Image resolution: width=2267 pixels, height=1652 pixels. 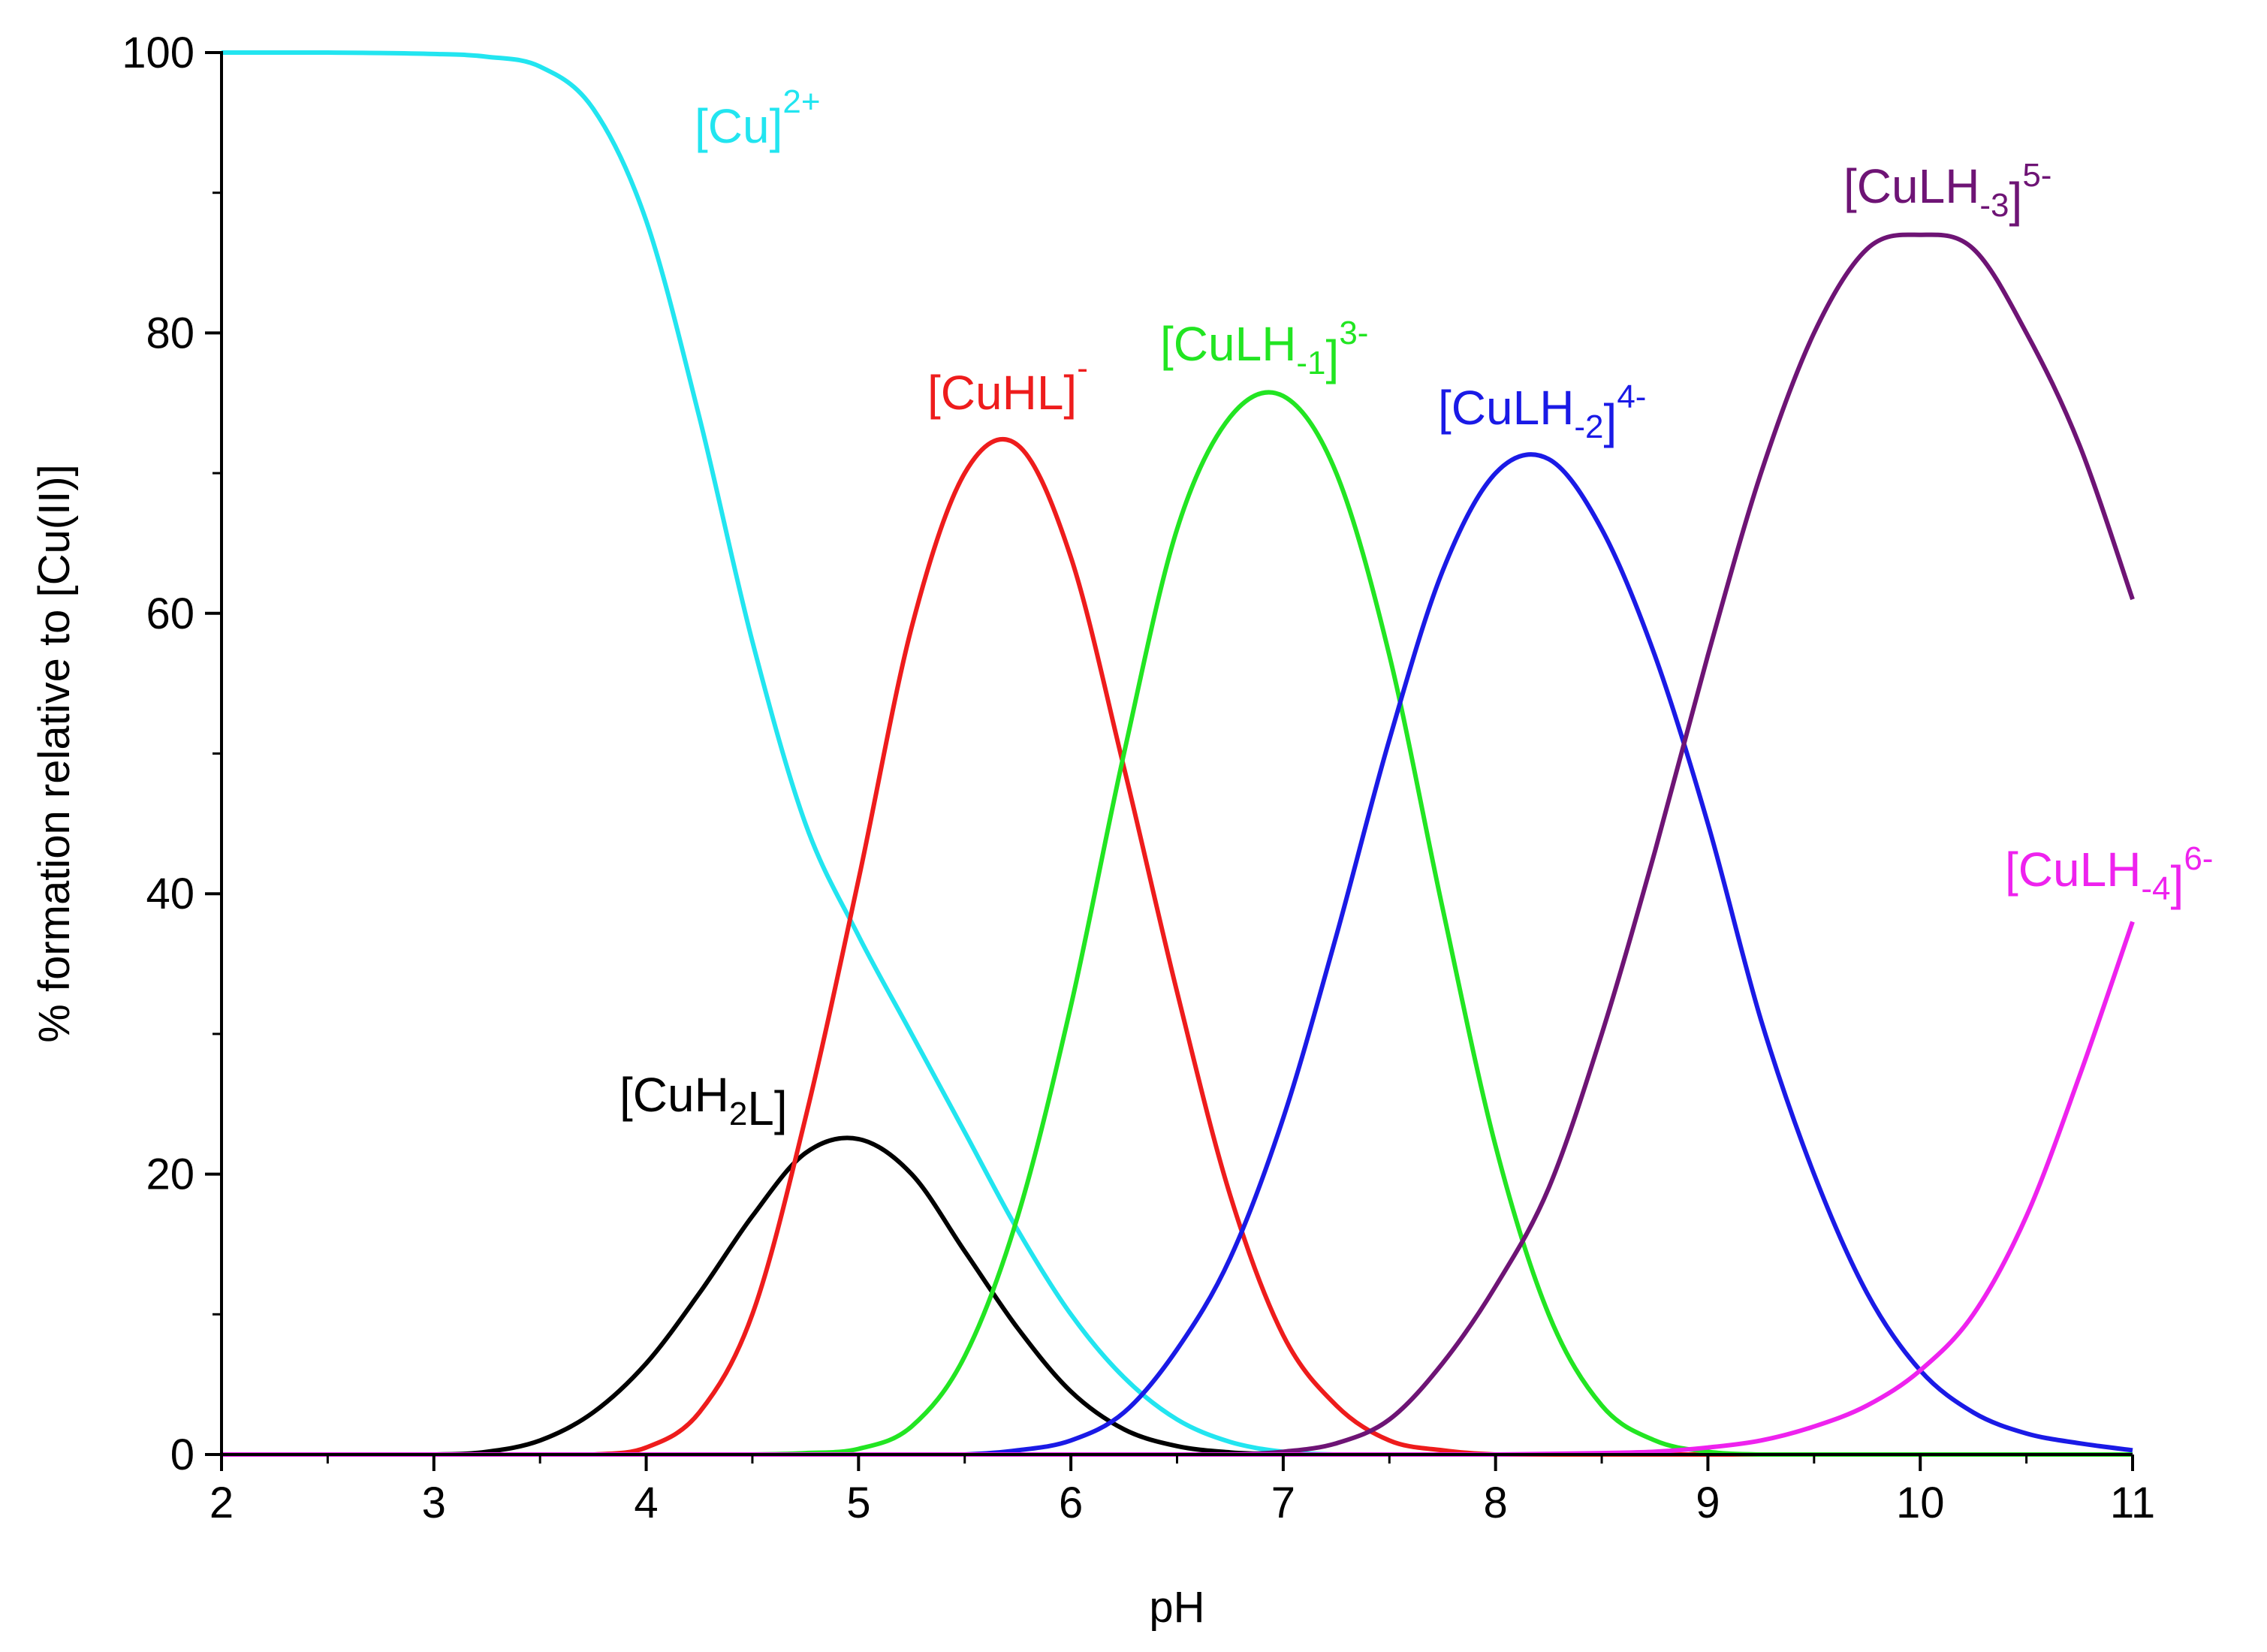 What do you see at coordinates (222, 1503) in the screenshot?
I see `x-tick-label: 2` at bounding box center [222, 1503].